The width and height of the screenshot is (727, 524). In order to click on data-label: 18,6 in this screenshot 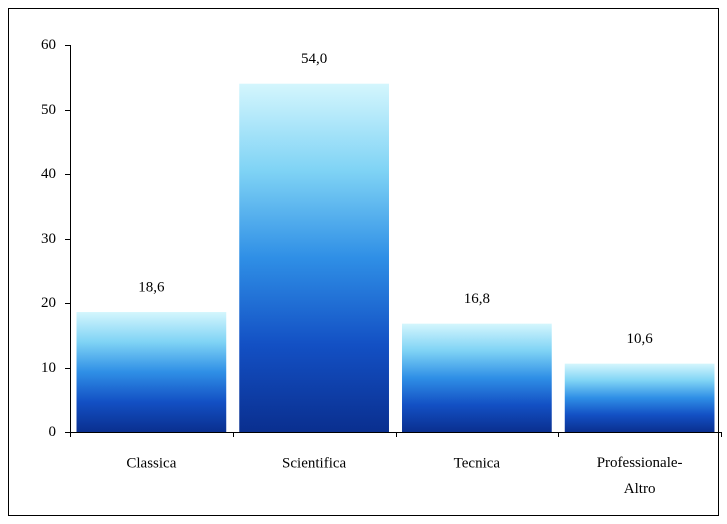, I will do `click(151, 287)`.